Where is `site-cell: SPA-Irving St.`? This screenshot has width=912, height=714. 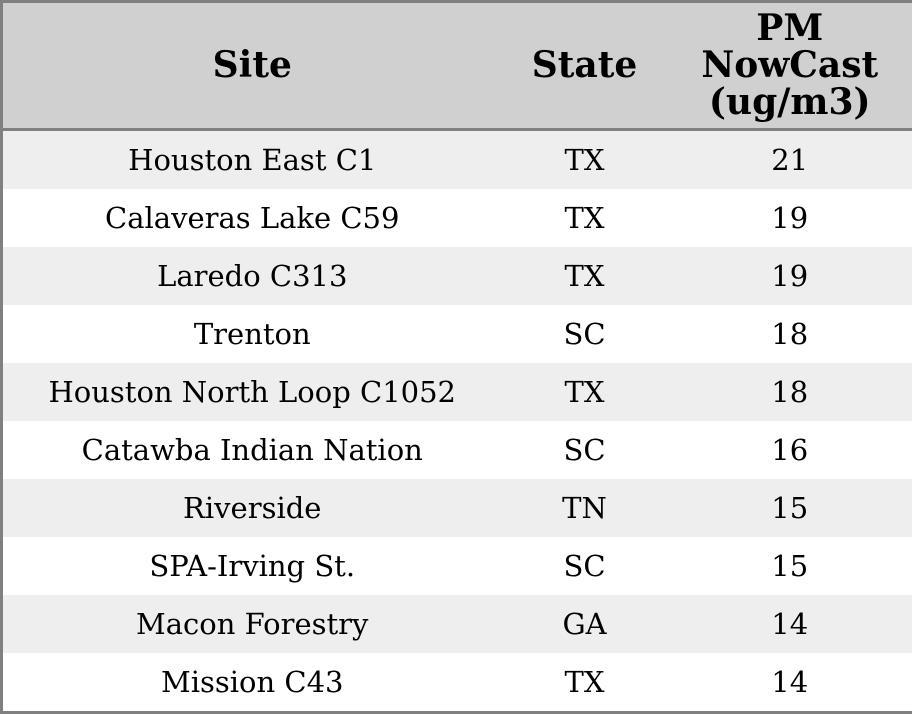
site-cell: SPA-Irving St. is located at coordinates (252, 566).